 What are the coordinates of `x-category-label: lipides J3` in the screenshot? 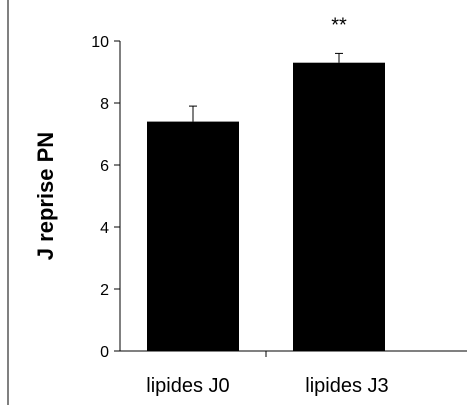 It's located at (346, 386).